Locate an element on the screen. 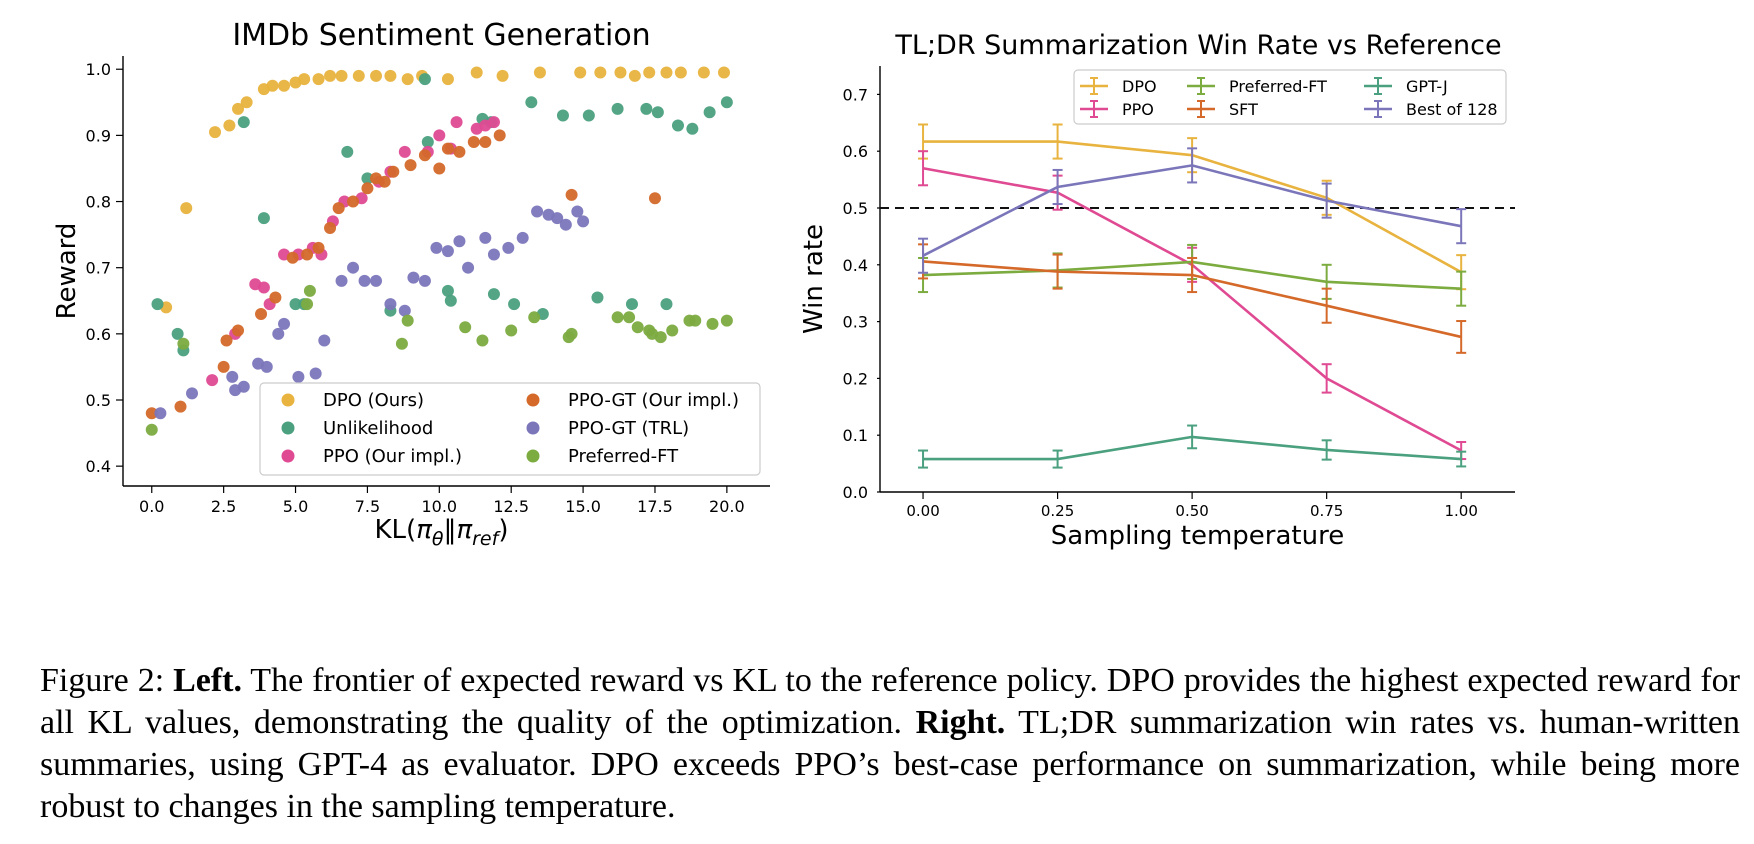 The width and height of the screenshot is (1754, 844). legend-label: GPT-J is located at coordinates (1427, 86).